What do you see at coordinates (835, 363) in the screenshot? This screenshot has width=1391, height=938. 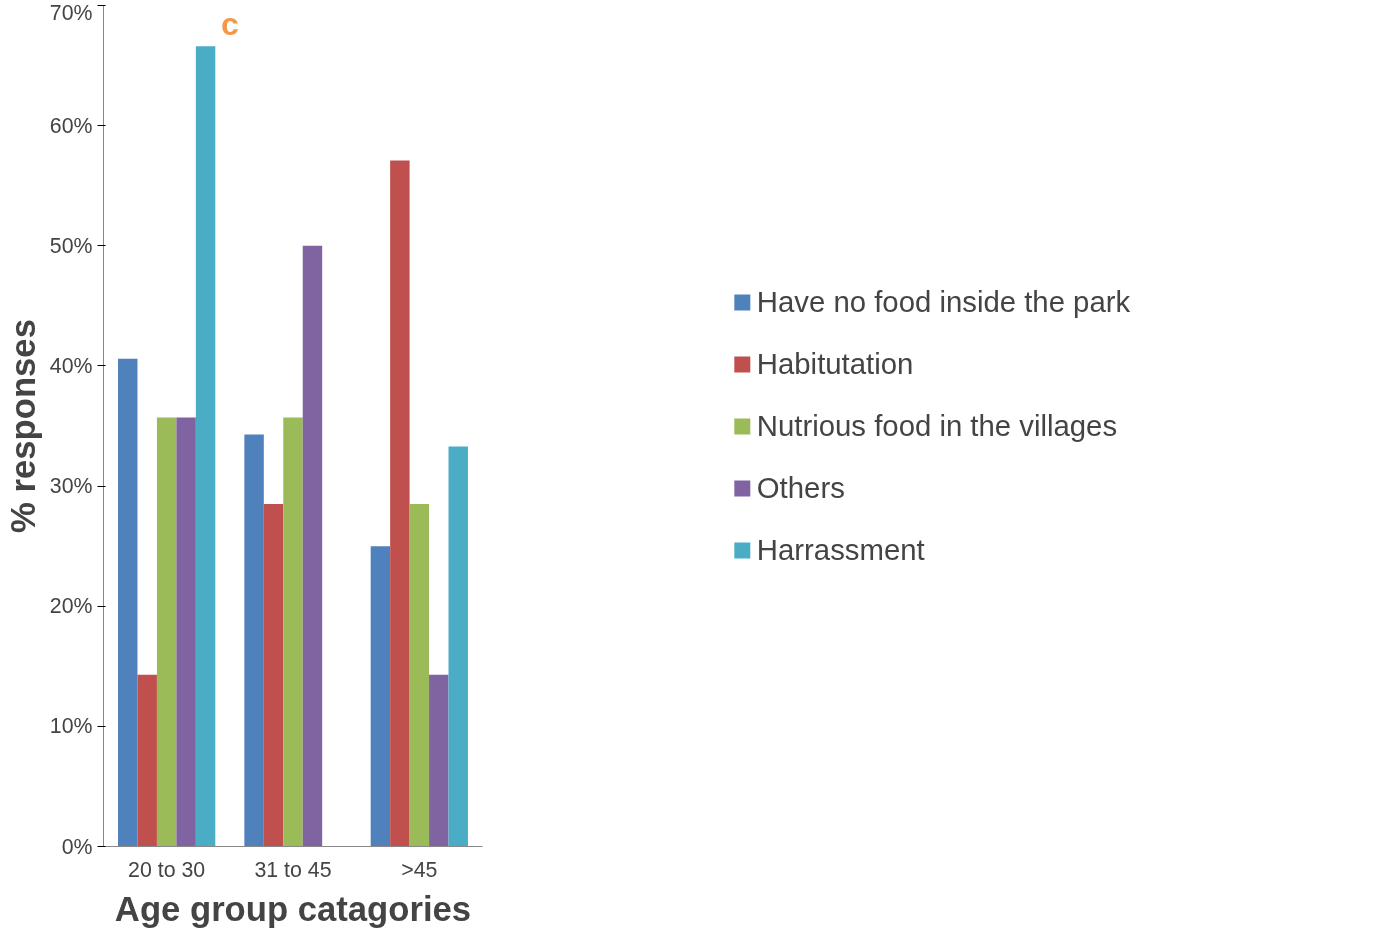 I see `legend-label: Habitutation` at bounding box center [835, 363].